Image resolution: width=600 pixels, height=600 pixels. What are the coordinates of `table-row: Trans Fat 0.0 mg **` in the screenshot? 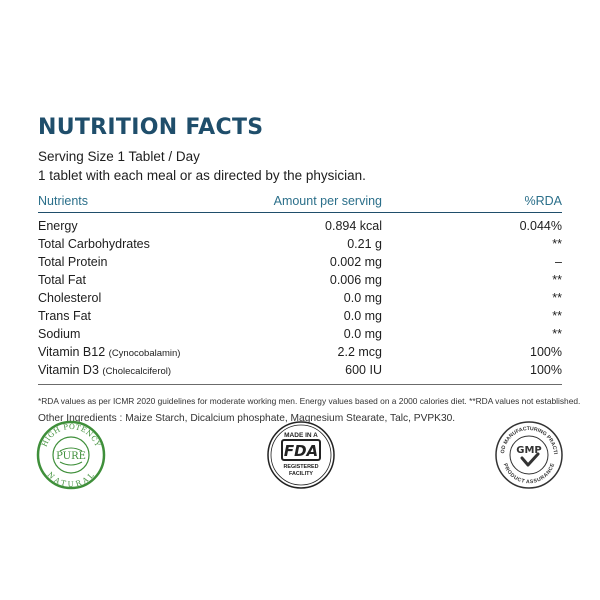 It's located at (300, 317).